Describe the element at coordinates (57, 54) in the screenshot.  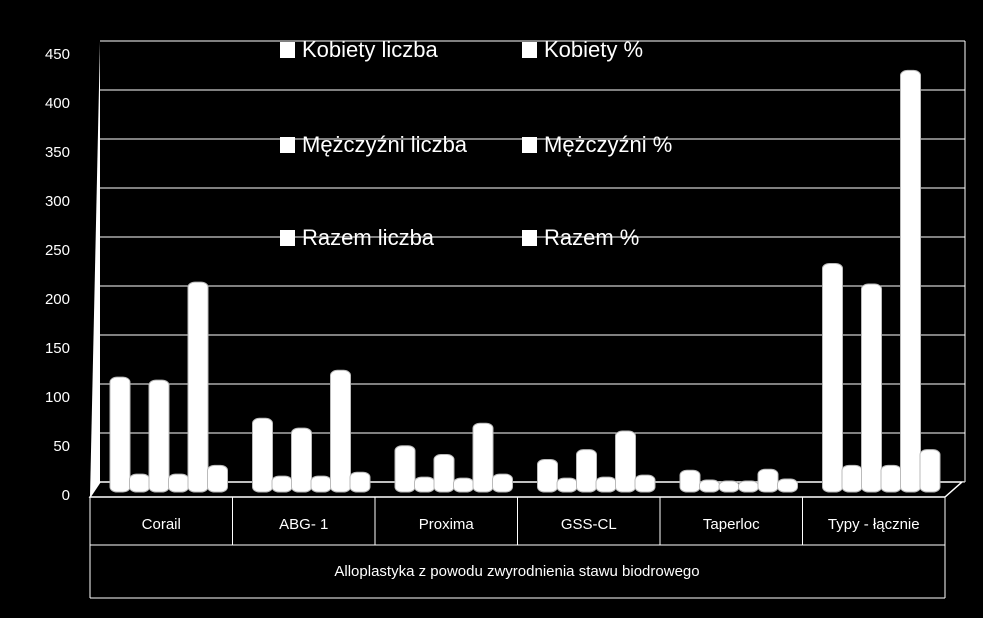
I see `y-tick-label: 450` at that location.